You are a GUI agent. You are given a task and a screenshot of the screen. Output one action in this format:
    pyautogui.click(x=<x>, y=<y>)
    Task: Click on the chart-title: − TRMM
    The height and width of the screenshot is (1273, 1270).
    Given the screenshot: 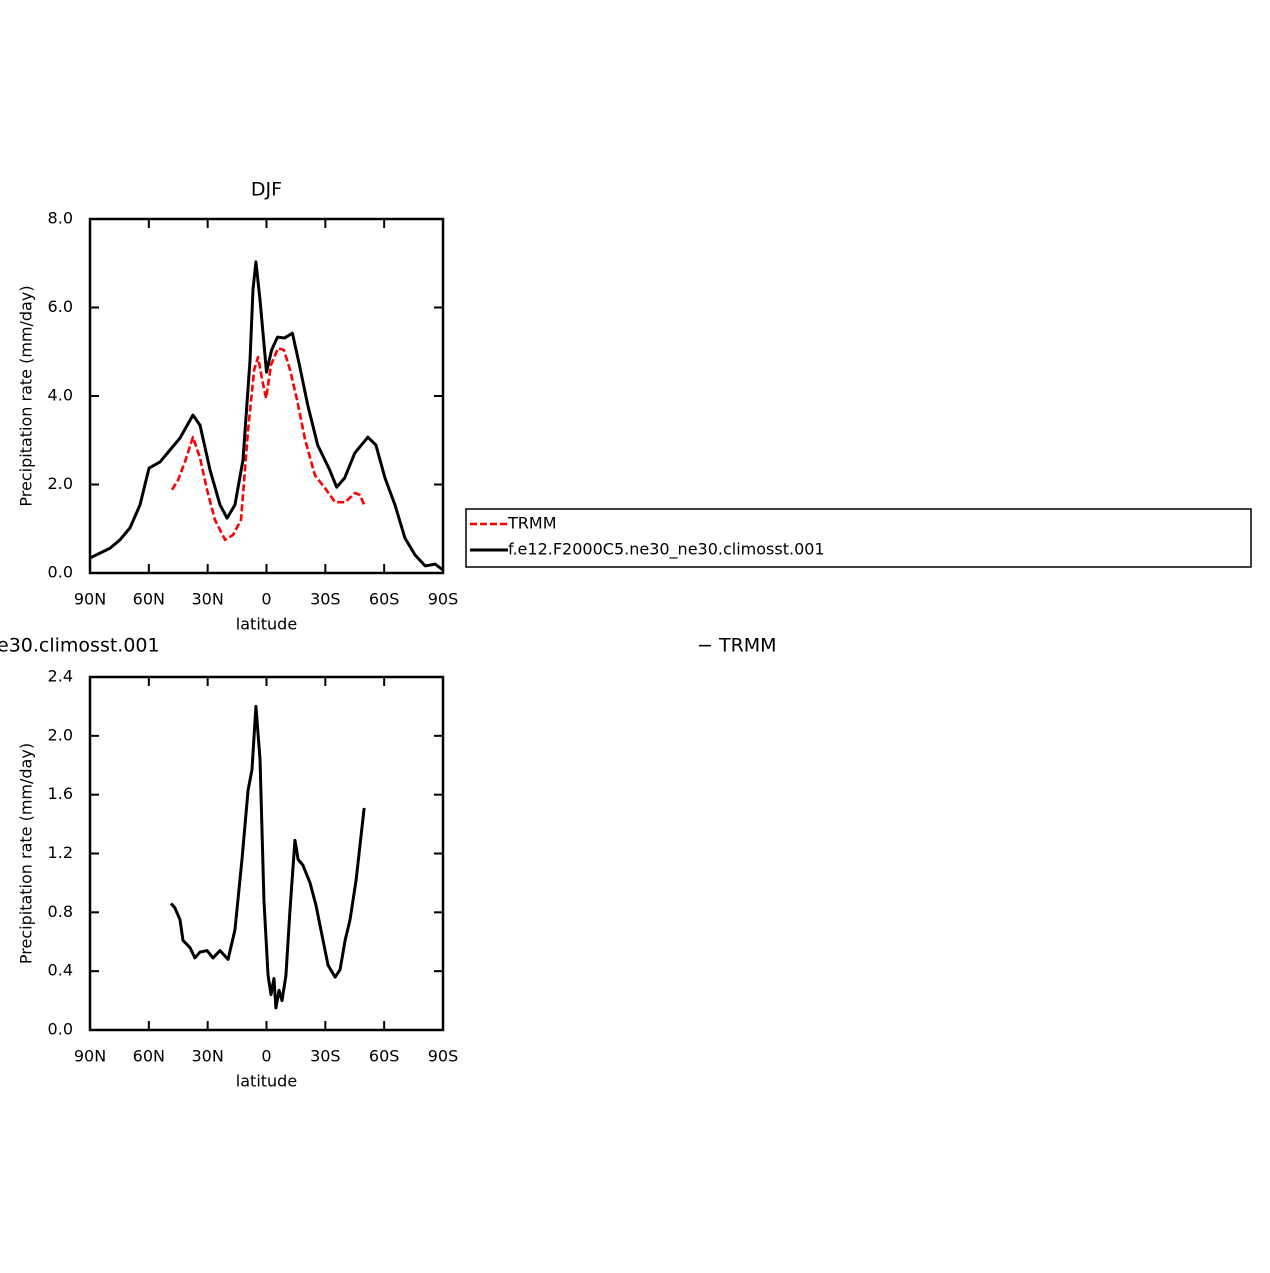 What is the action you would take?
    pyautogui.click(x=737, y=646)
    